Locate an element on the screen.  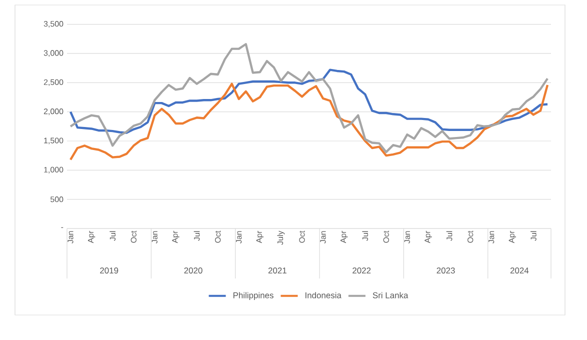
text: 2024 is located at coordinates (519, 271).